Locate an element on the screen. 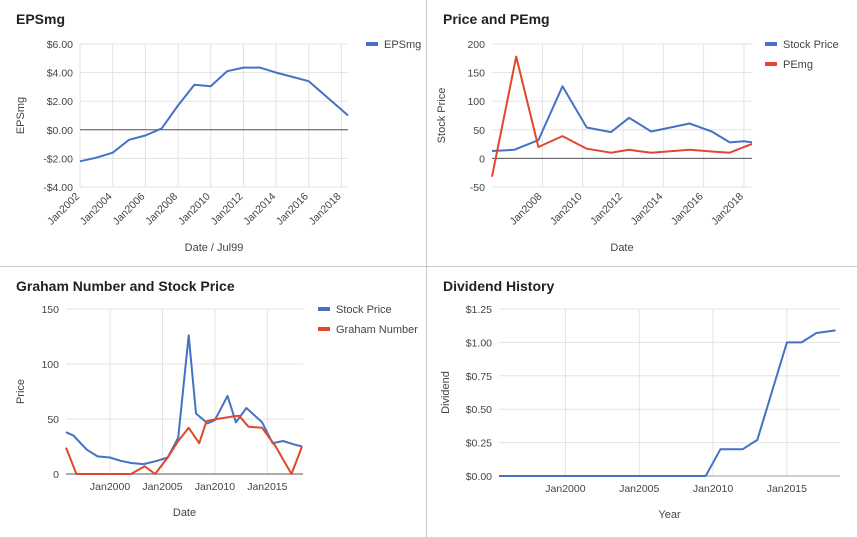 This screenshot has height=537, width=857. y-tick-label: $4.00 is located at coordinates (60, 74).